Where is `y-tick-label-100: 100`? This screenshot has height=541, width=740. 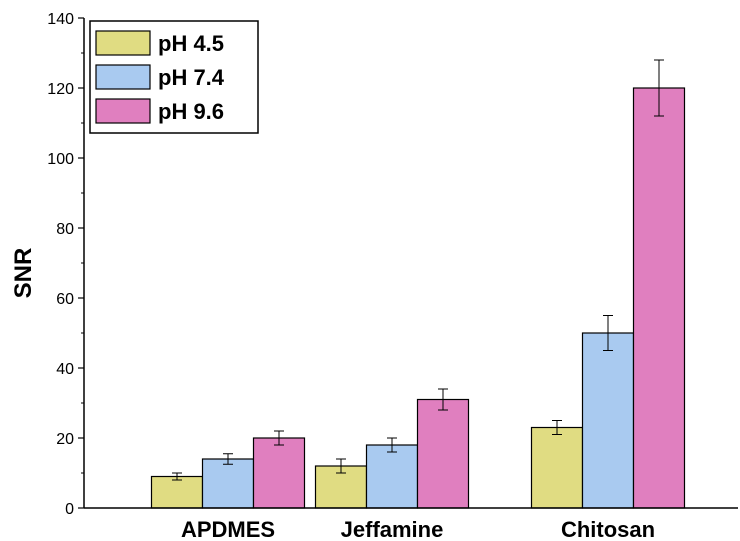 y-tick-label-100: 100 is located at coordinates (60, 159).